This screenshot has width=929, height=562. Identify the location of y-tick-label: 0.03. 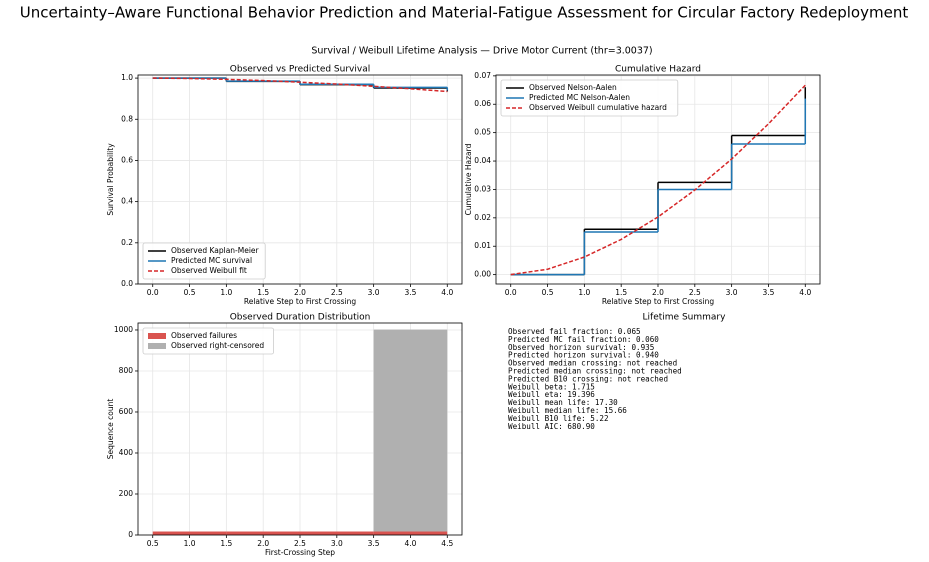
(482, 188).